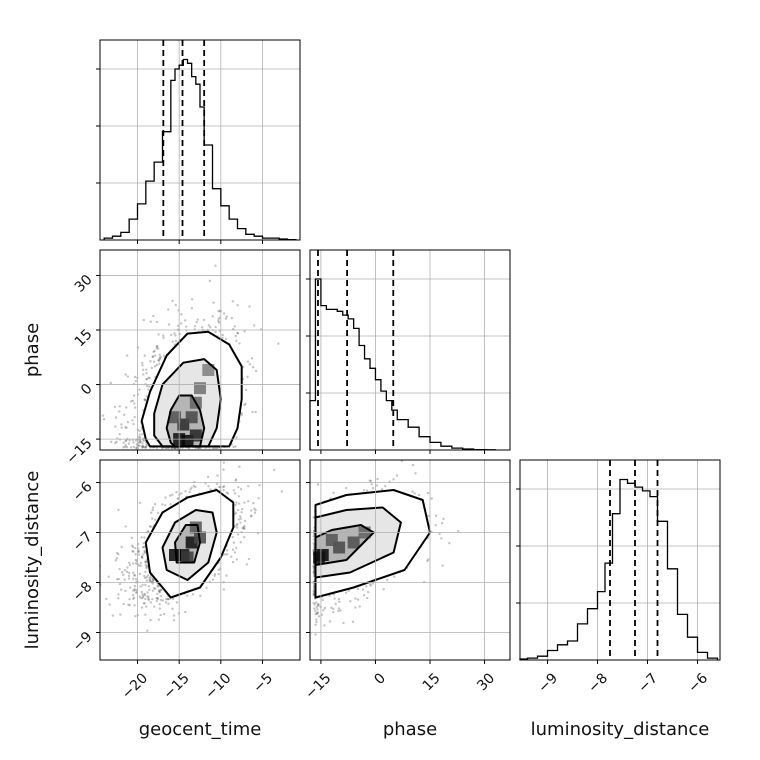  I want to click on hist-luminosity-distance-step, so click(619, 569).